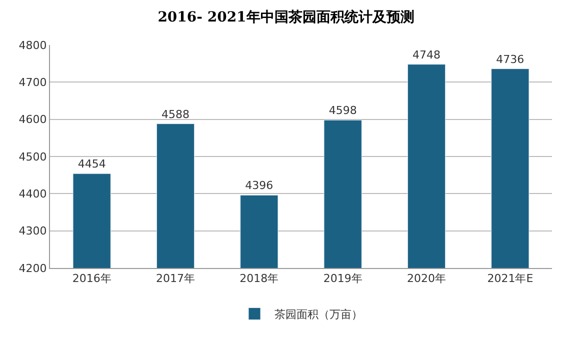 This screenshot has height=340, width=572. Describe the element at coordinates (92, 164) in the screenshot. I see `data-label: 4454` at that location.